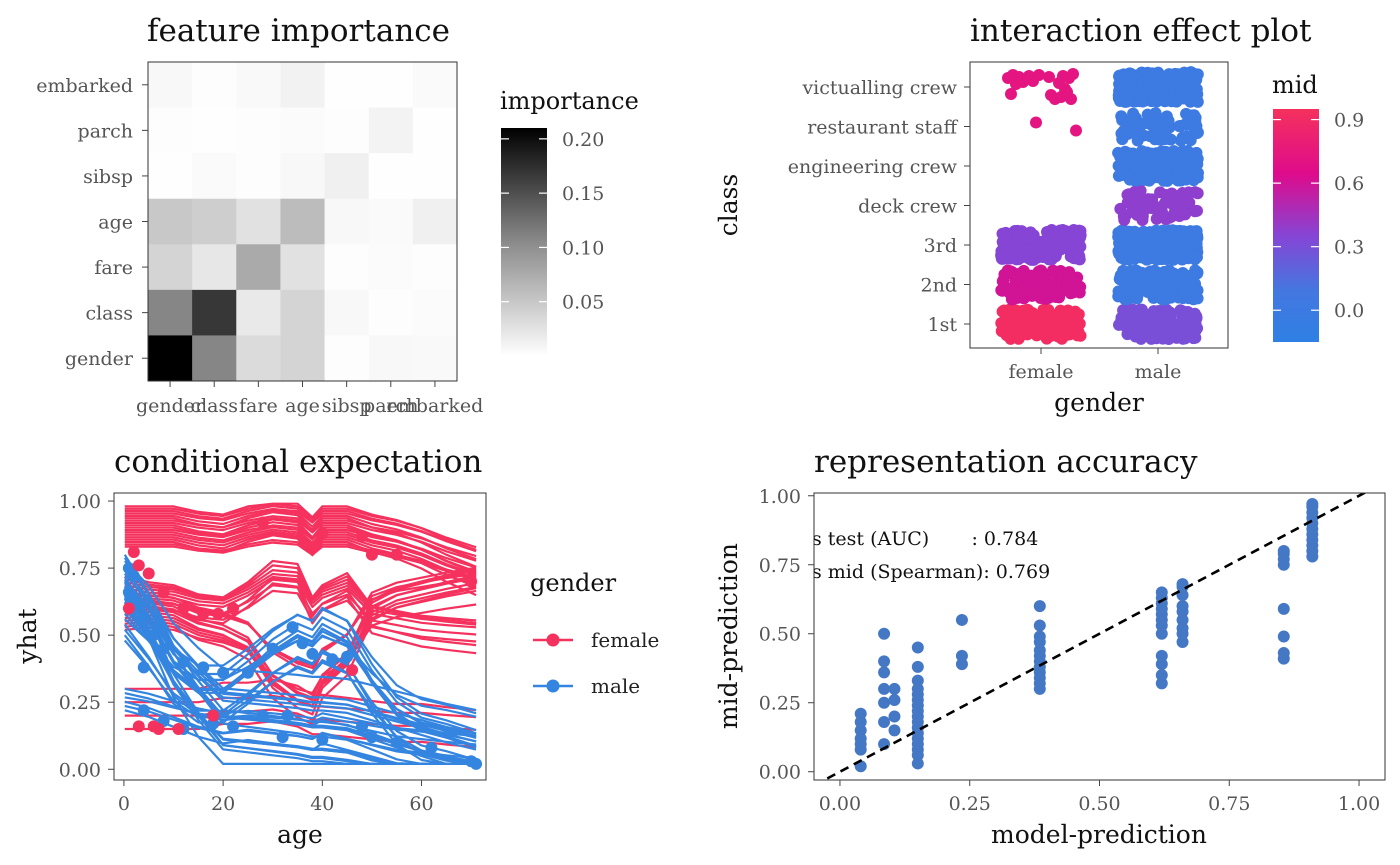 Image resolution: width=1400 pixels, height=865 pixels. I want to click on ice-y-tick-label: 0.50, so click(80, 636).